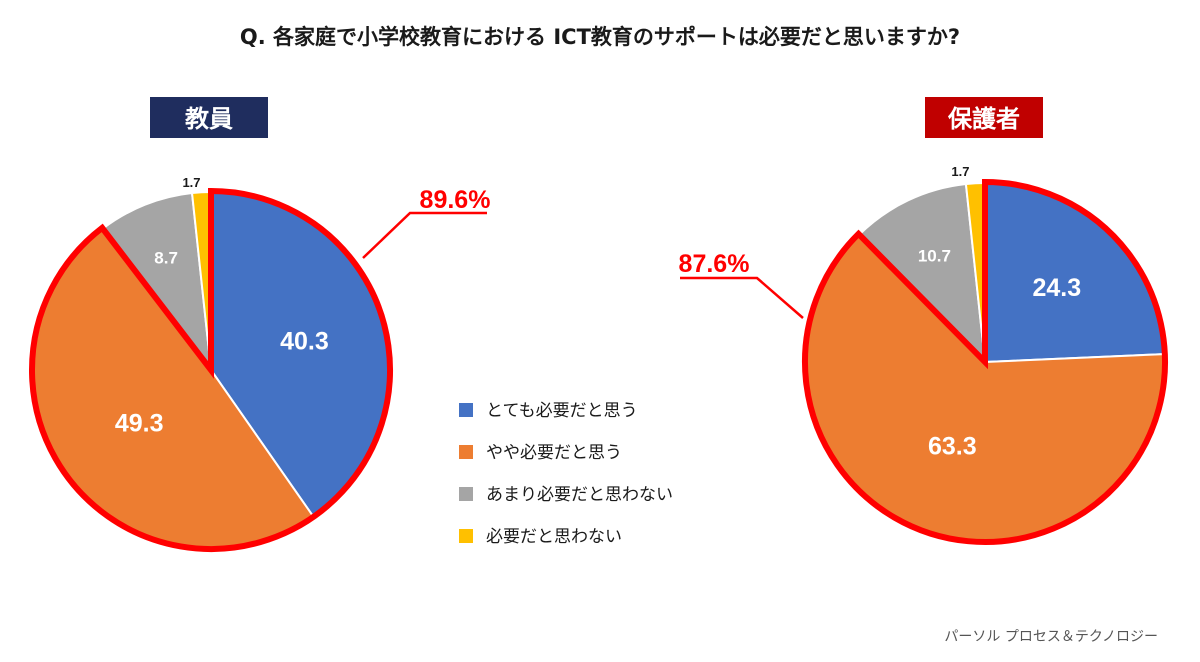 The height and width of the screenshot is (662, 1200). Describe the element at coordinates (466, 452) in the screenshot. I see `legend-swatch-somewhat-necessary` at that location.